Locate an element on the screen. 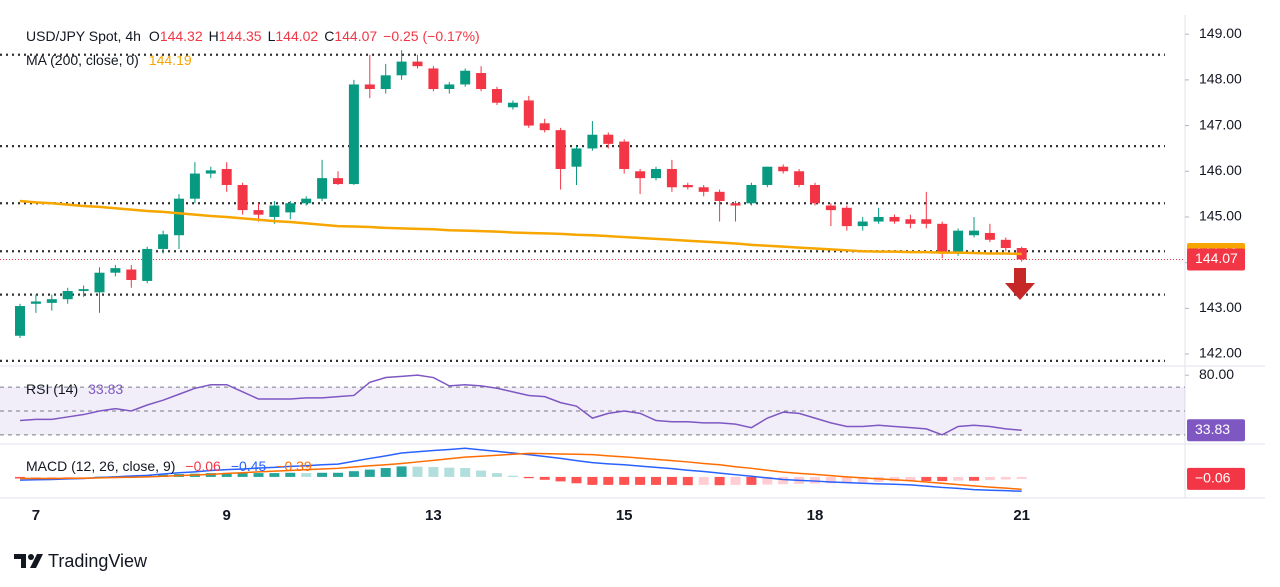 The width and height of the screenshot is (1280, 587). x-tick-label: 21 is located at coordinates (1021, 515).